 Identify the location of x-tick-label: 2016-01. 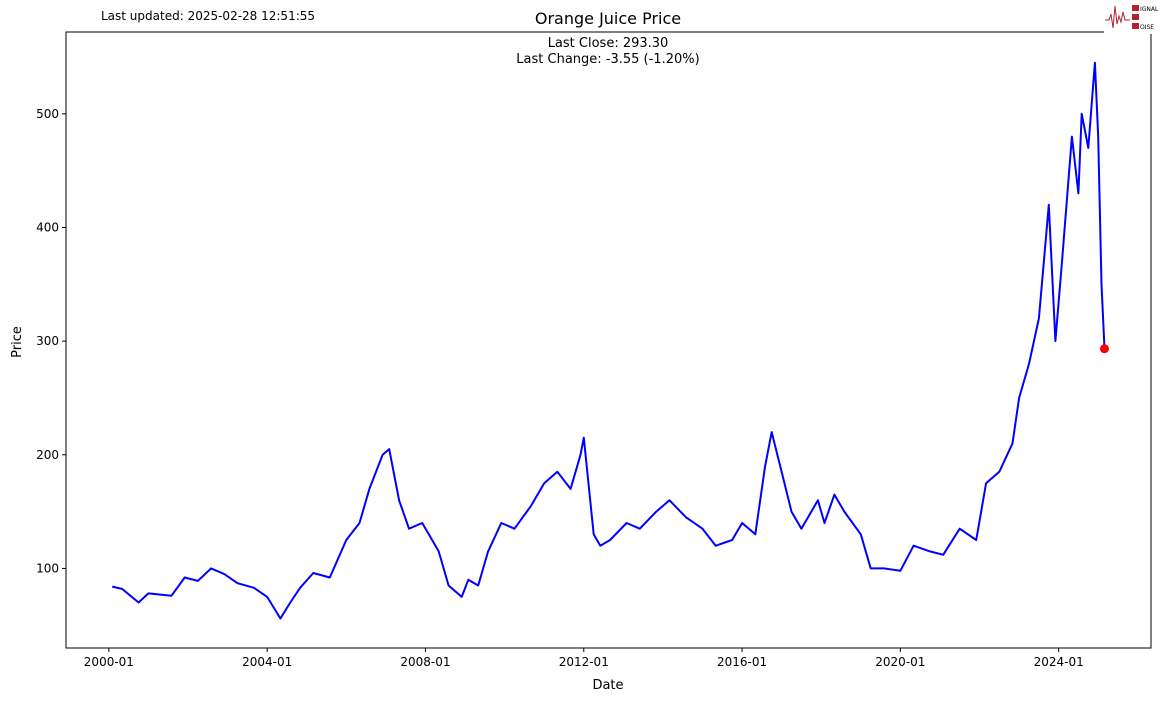
(742, 662).